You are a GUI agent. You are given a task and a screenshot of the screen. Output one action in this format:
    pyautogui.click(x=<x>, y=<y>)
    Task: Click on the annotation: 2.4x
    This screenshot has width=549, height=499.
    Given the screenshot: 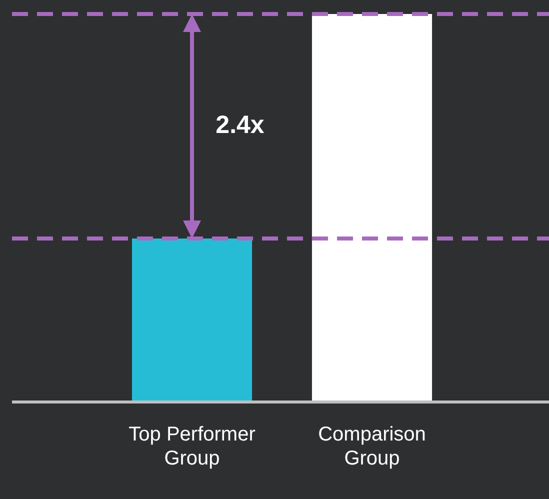 What is the action you would take?
    pyautogui.click(x=240, y=125)
    